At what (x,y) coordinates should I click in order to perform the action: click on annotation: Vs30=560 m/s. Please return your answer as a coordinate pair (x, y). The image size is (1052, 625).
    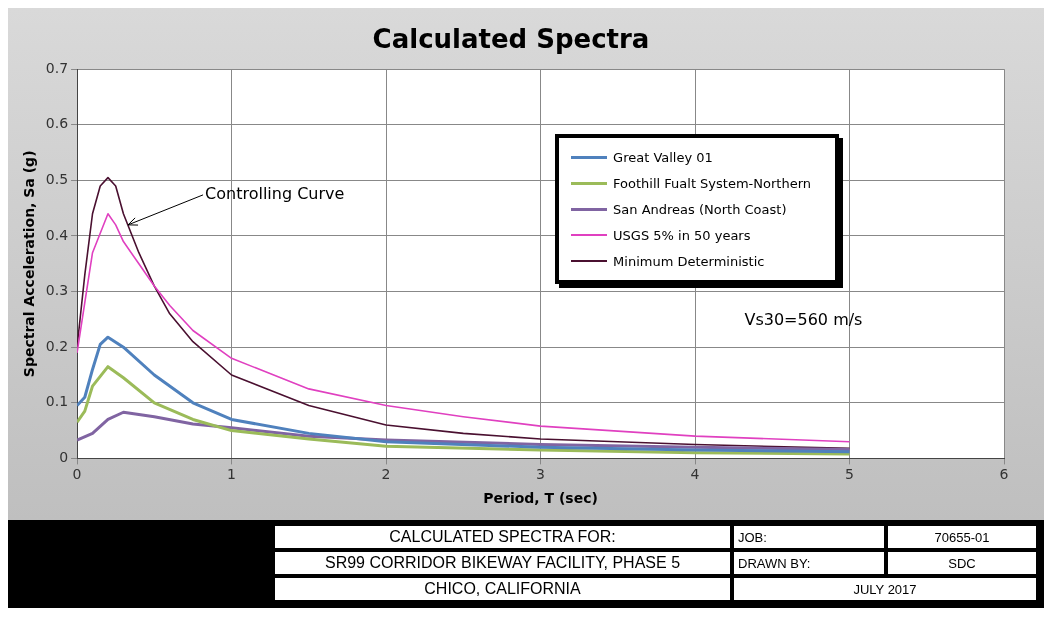
    Looking at the image, I should click on (803, 320).